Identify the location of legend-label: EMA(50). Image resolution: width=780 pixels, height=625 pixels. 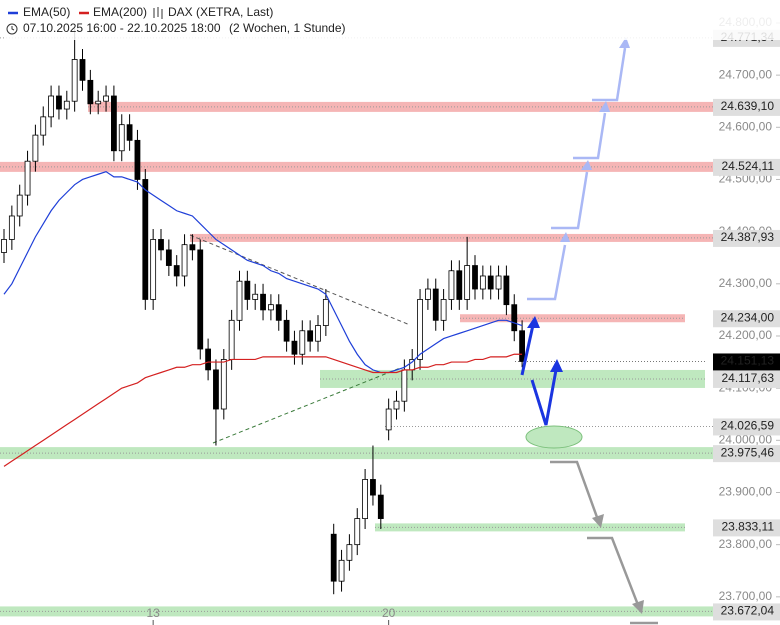
(46, 12).